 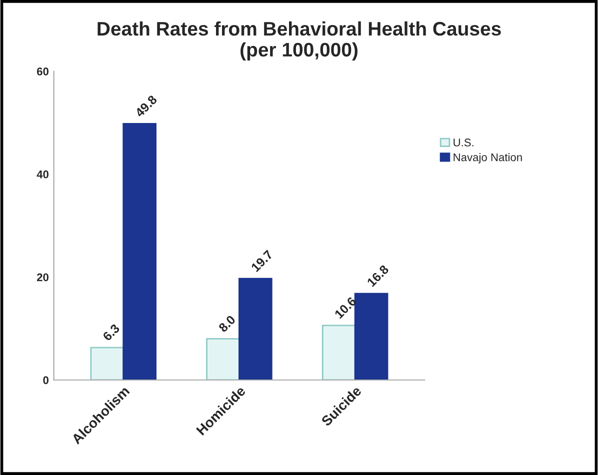 What do you see at coordinates (46, 380) in the screenshot?
I see `y-tick-label: 0` at bounding box center [46, 380].